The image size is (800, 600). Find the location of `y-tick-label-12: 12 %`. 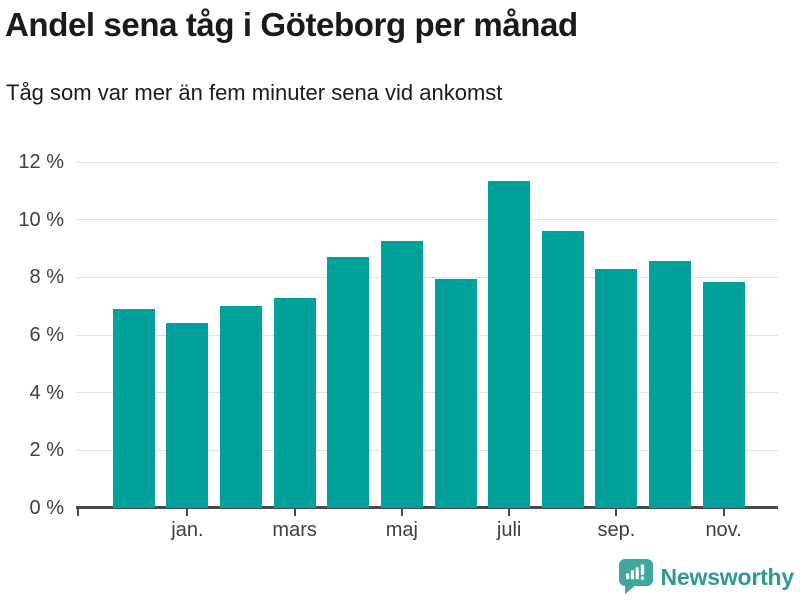

y-tick-label-12: 12 % is located at coordinates (41, 162).